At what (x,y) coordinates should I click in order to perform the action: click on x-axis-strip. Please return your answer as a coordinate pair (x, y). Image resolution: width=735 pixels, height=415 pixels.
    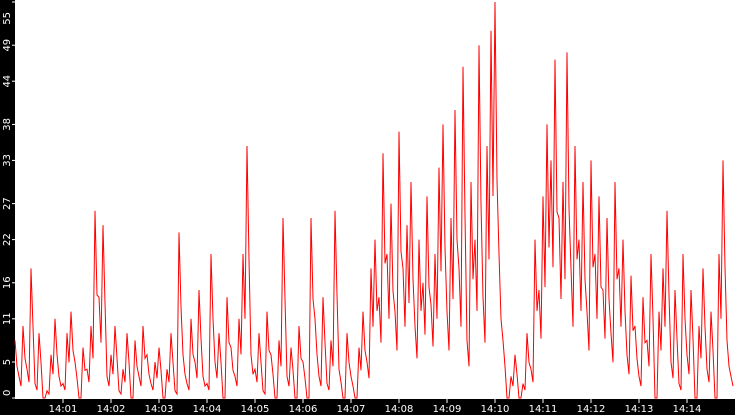
    Looking at the image, I should click on (367, 407).